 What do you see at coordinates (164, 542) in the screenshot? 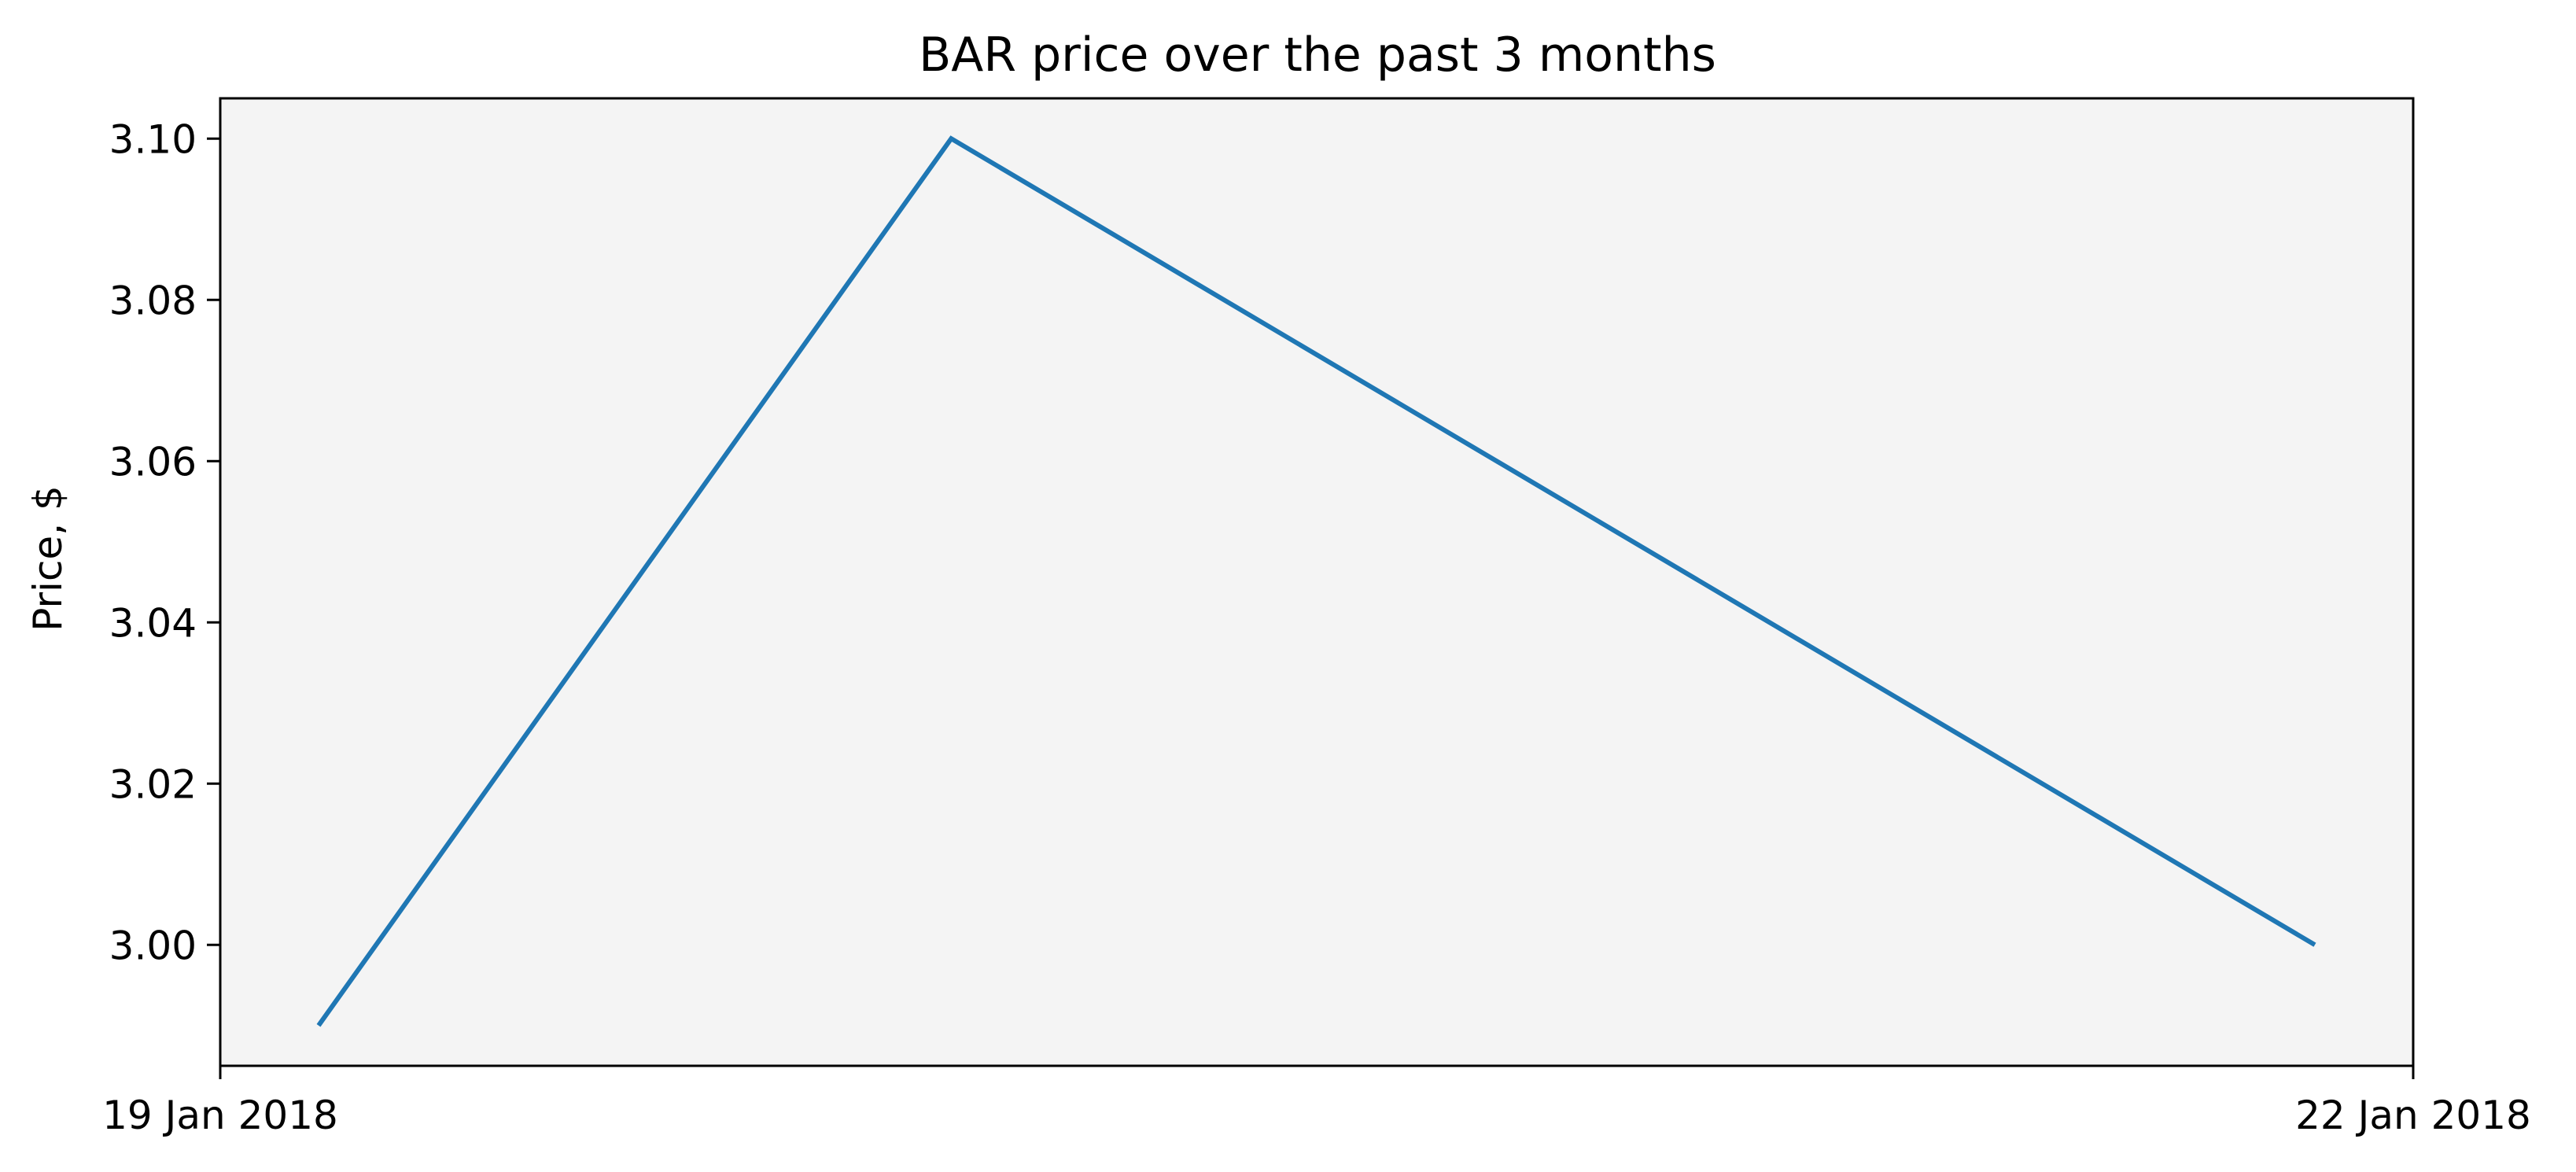
I see `y-axis: 3.00 3.02 3.04 3.06 3.08 3.10` at bounding box center [164, 542].